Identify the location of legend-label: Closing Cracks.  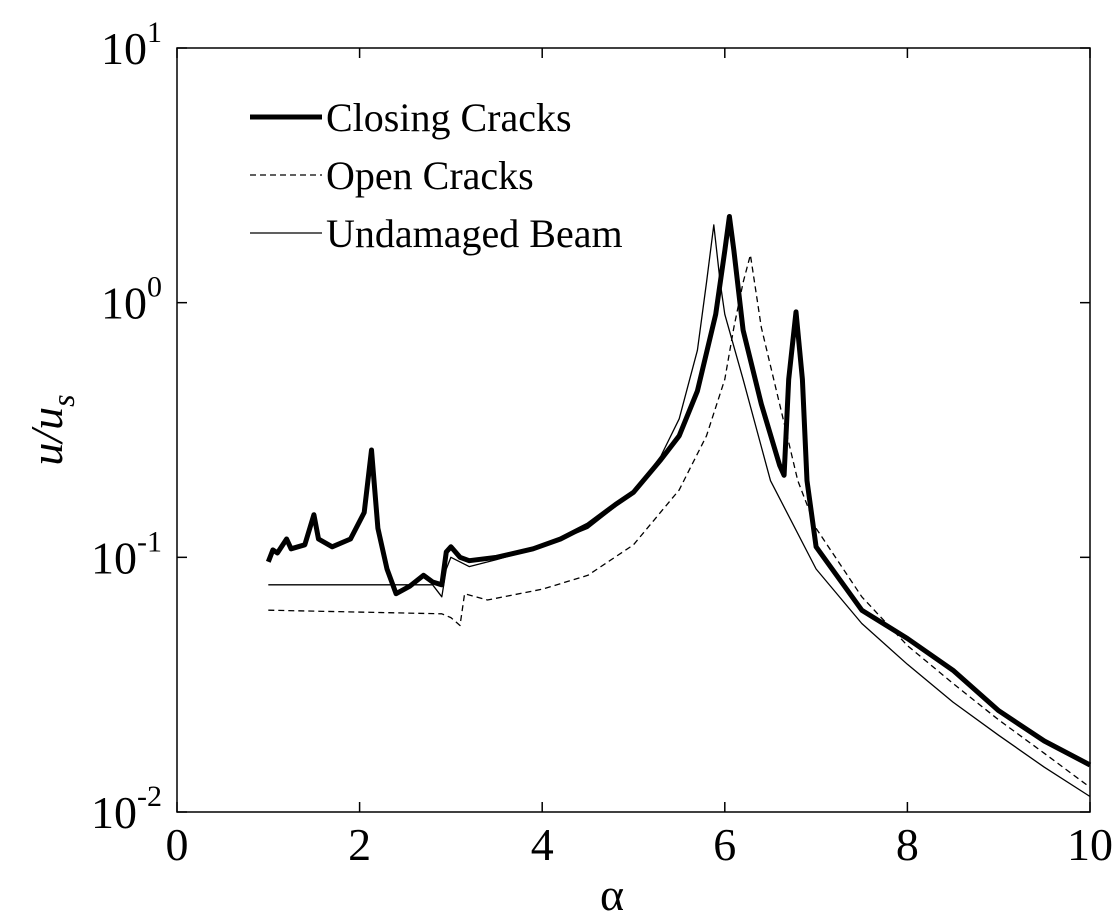
(449, 117).